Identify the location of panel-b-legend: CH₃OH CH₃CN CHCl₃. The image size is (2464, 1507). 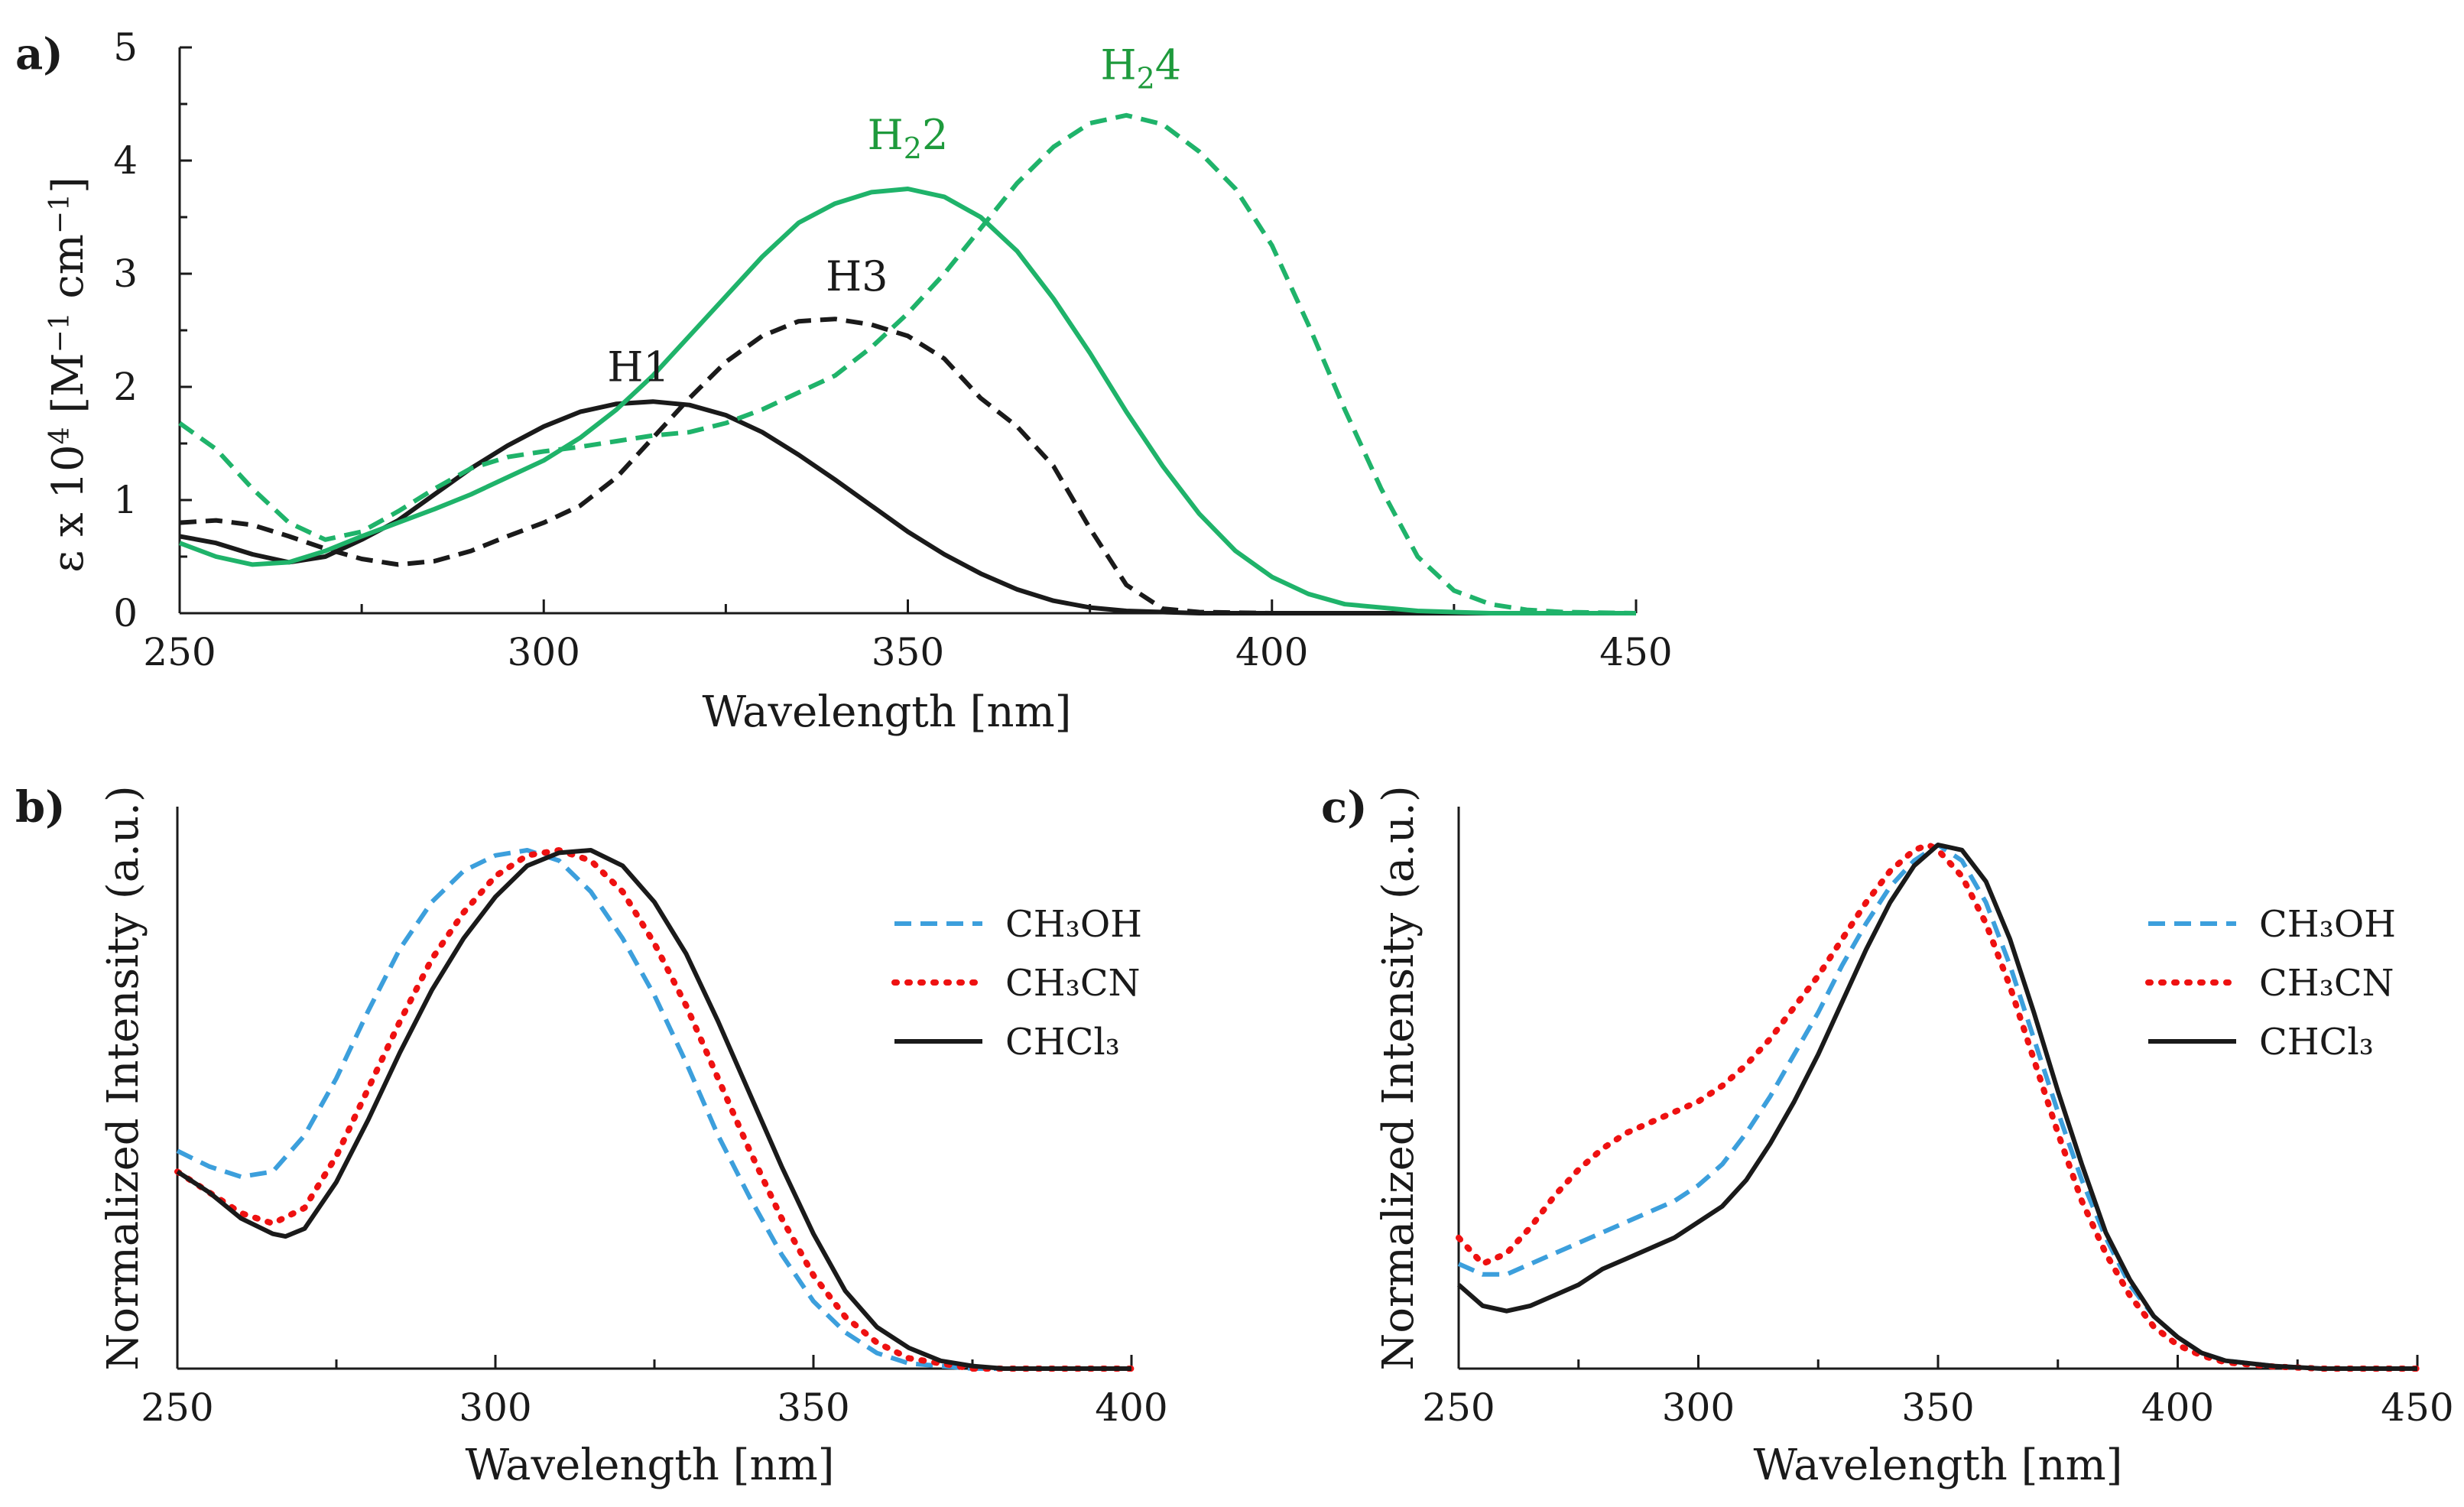
(1016, 983).